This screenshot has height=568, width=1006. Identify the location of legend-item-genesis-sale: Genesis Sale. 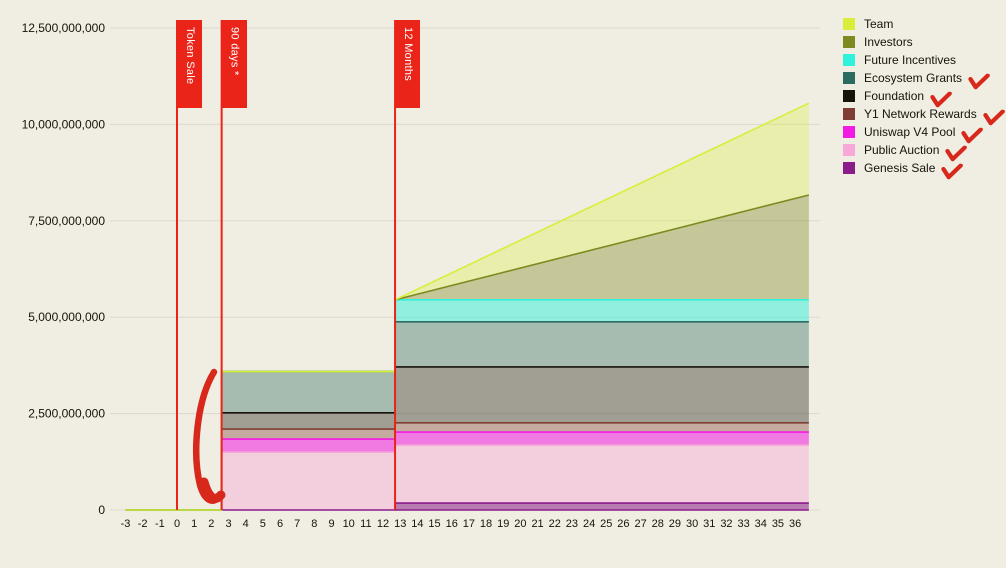
(924, 169).